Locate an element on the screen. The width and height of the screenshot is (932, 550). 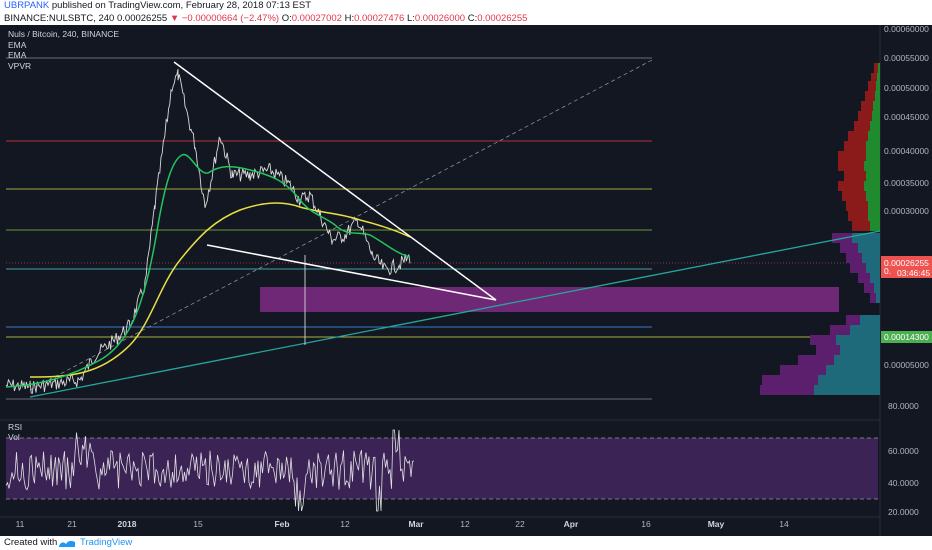
footer: Created with TradingView is located at coordinates (466, 543).